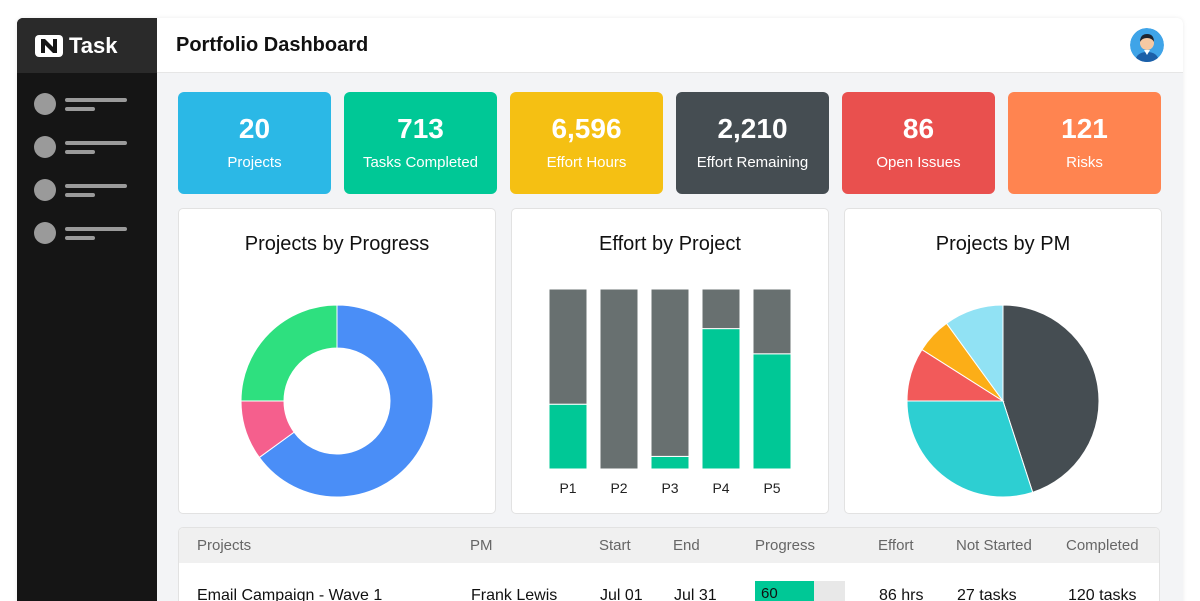  What do you see at coordinates (290, 594) in the screenshot?
I see `cell-project: Email Campaign - Wave 1` at bounding box center [290, 594].